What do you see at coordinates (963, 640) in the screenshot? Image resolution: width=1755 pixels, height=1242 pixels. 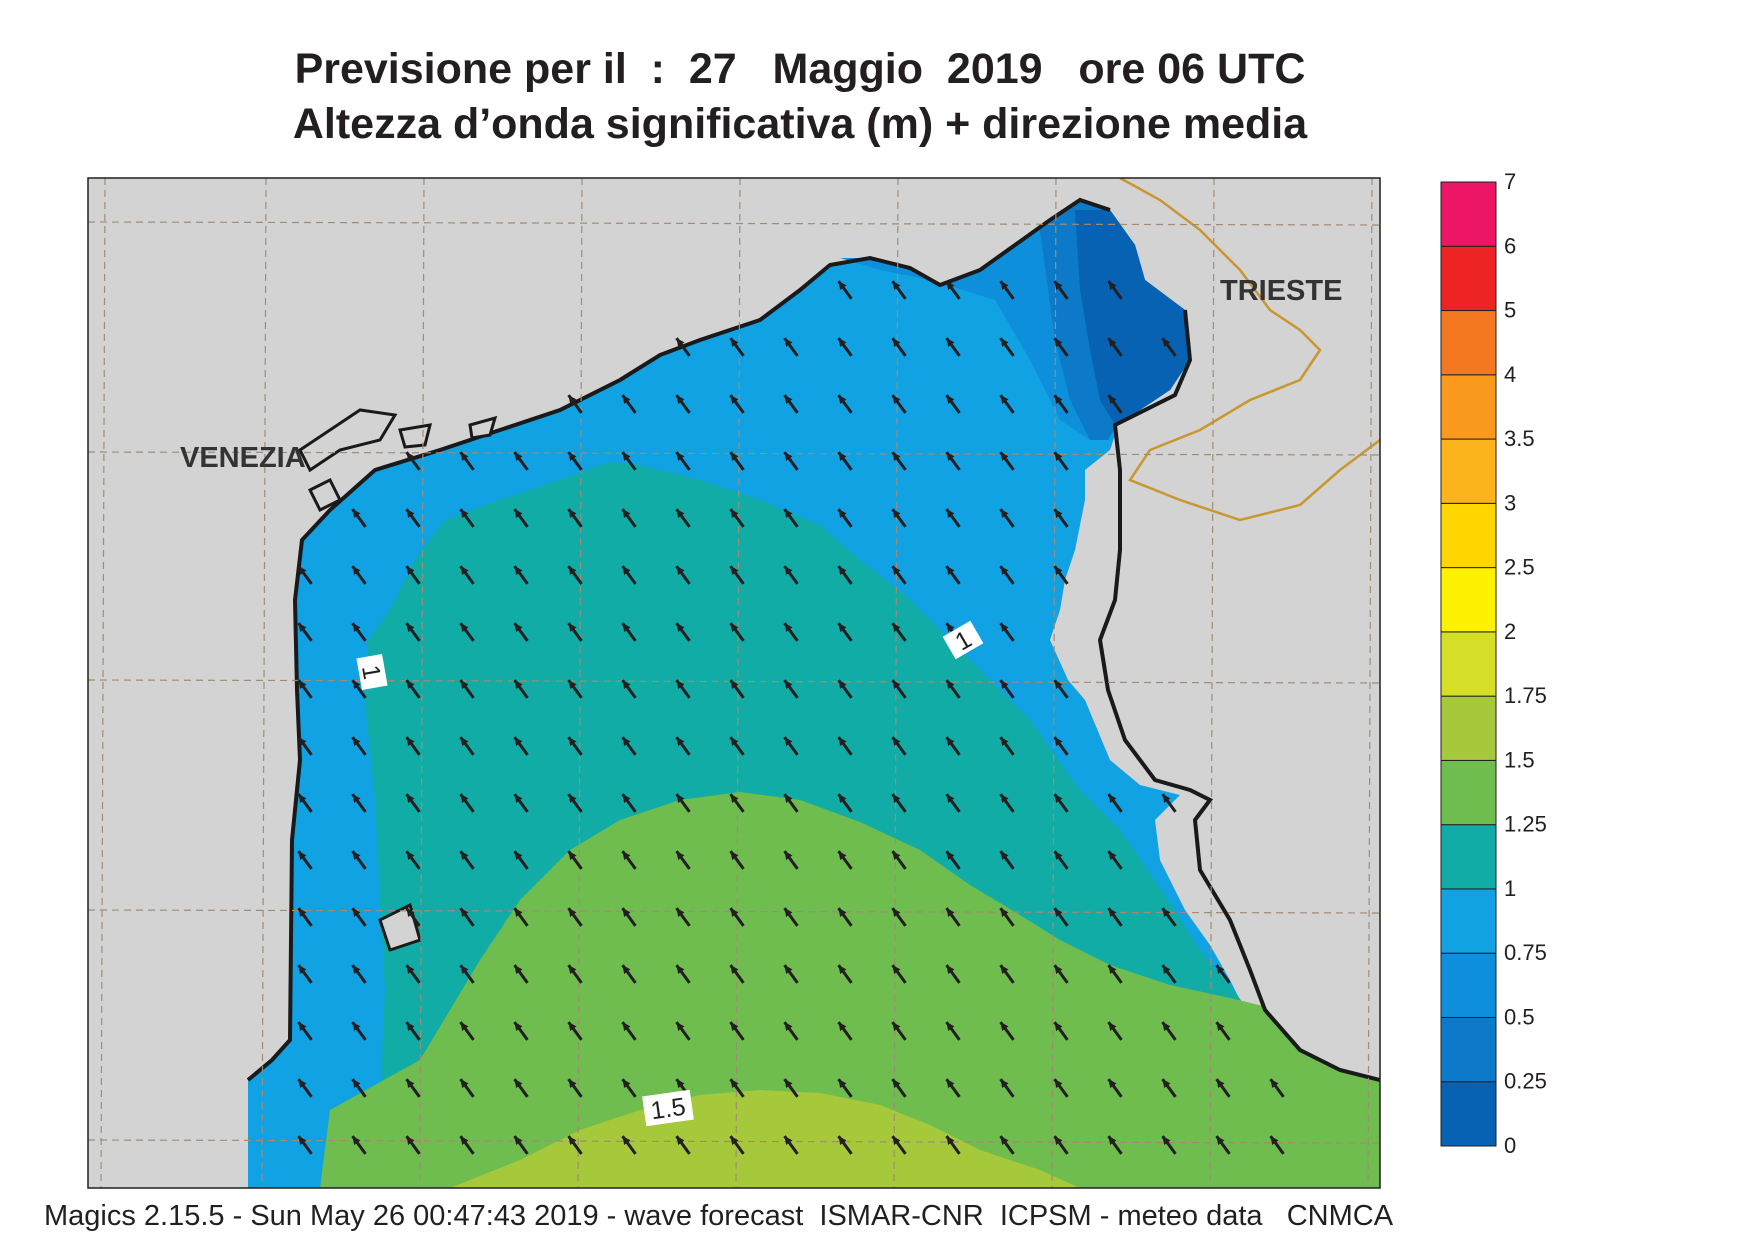 I see `contour-label-1-east: 1` at bounding box center [963, 640].